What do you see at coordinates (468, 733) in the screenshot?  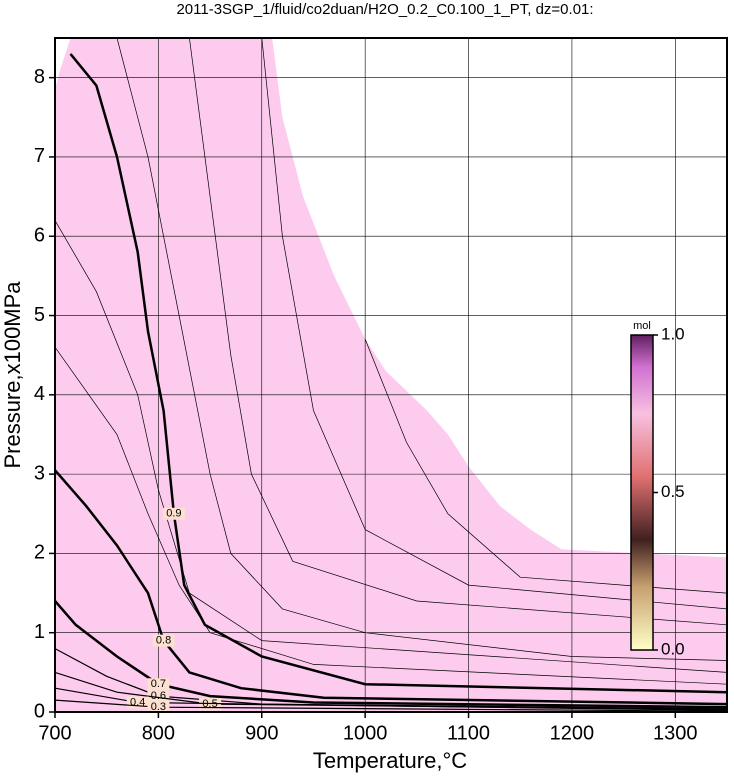 I see `x-tick-label: 1100` at bounding box center [468, 733].